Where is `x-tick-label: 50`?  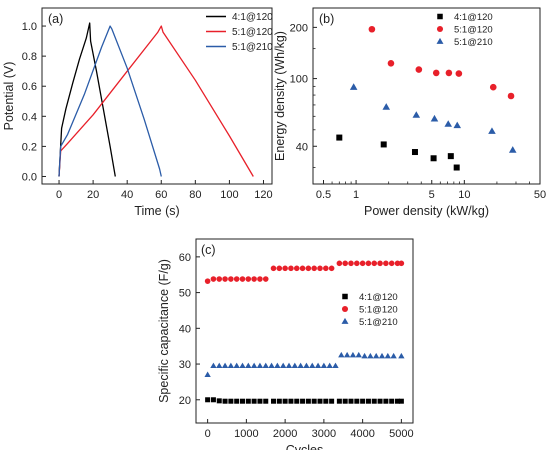
x-tick-label: 50 is located at coordinates (540, 195).